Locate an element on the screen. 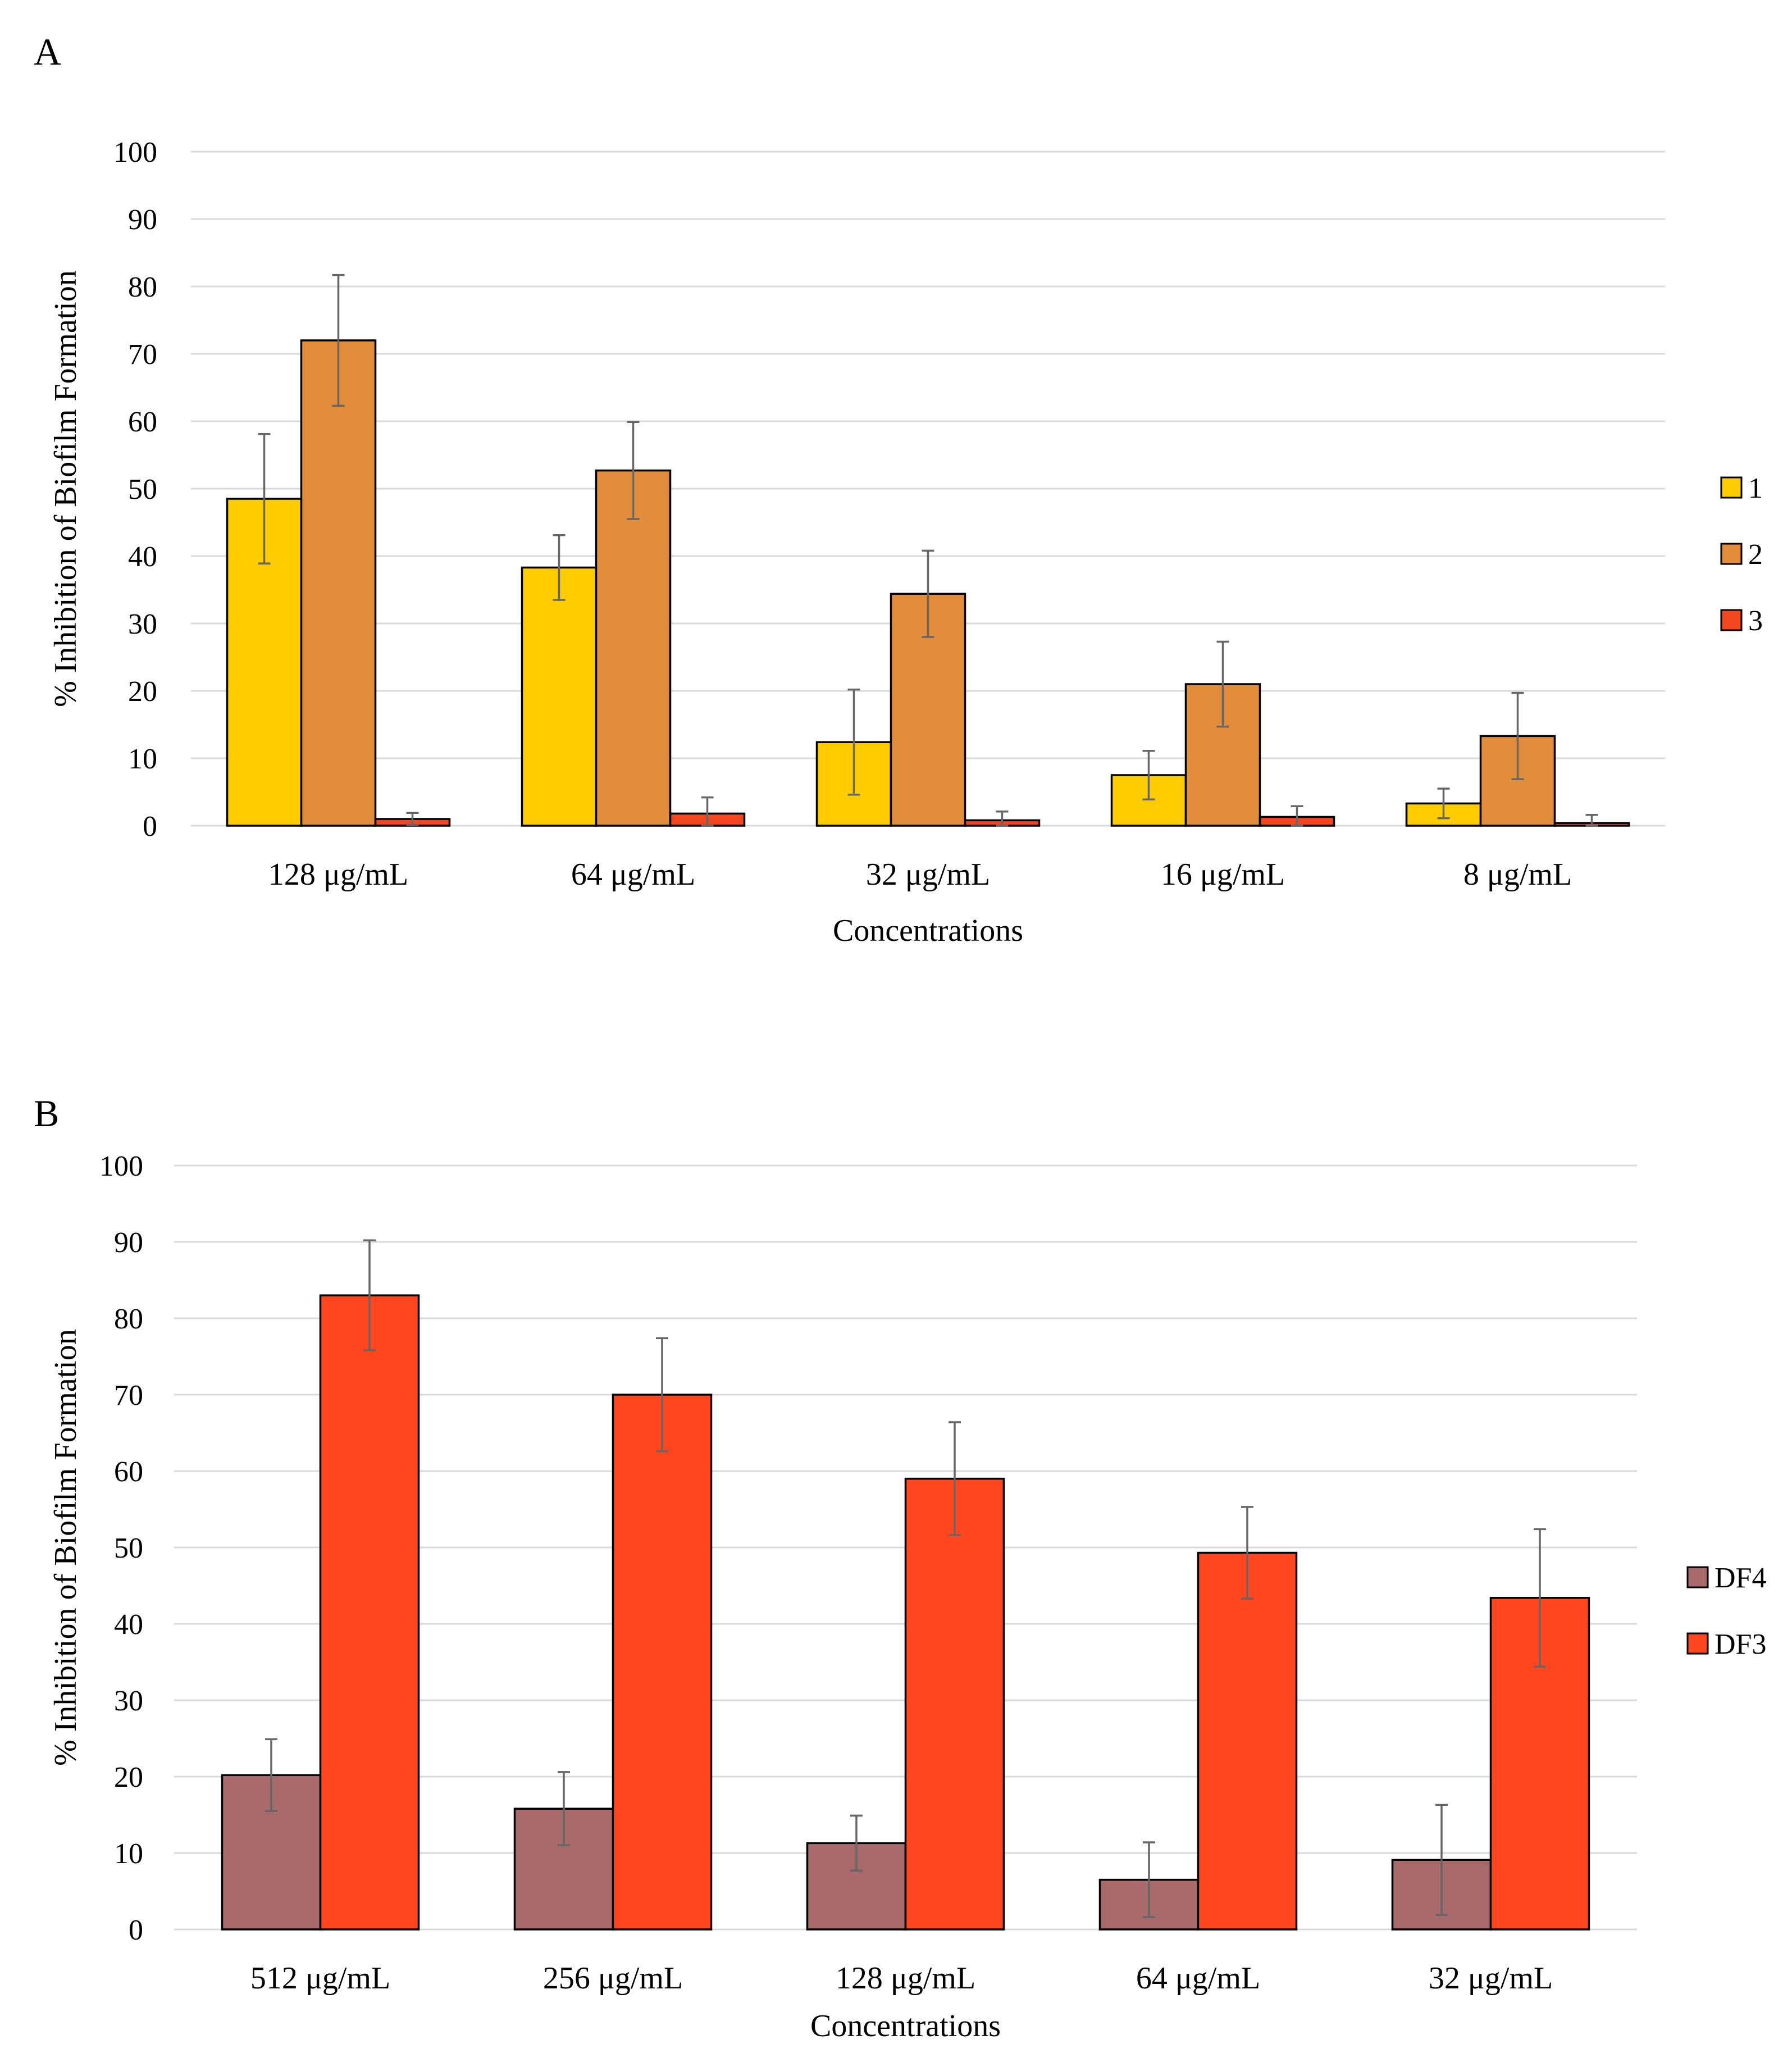 This screenshot has width=1792, height=2053. legend-label: DF3 is located at coordinates (1740, 1644).